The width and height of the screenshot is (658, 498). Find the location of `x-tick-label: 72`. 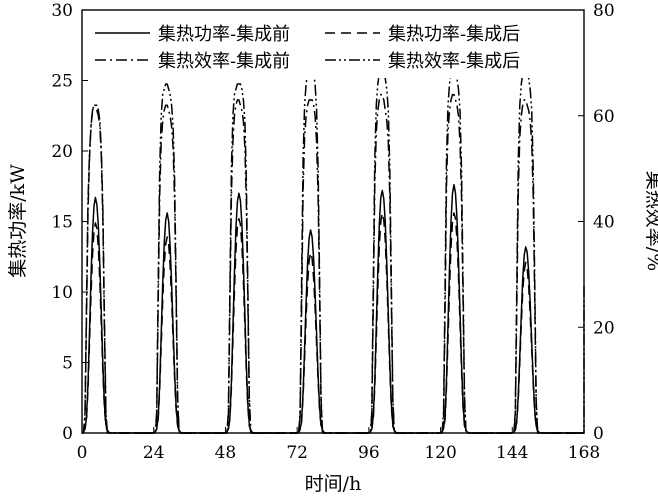

x-tick-label: 72 is located at coordinates (297, 453).